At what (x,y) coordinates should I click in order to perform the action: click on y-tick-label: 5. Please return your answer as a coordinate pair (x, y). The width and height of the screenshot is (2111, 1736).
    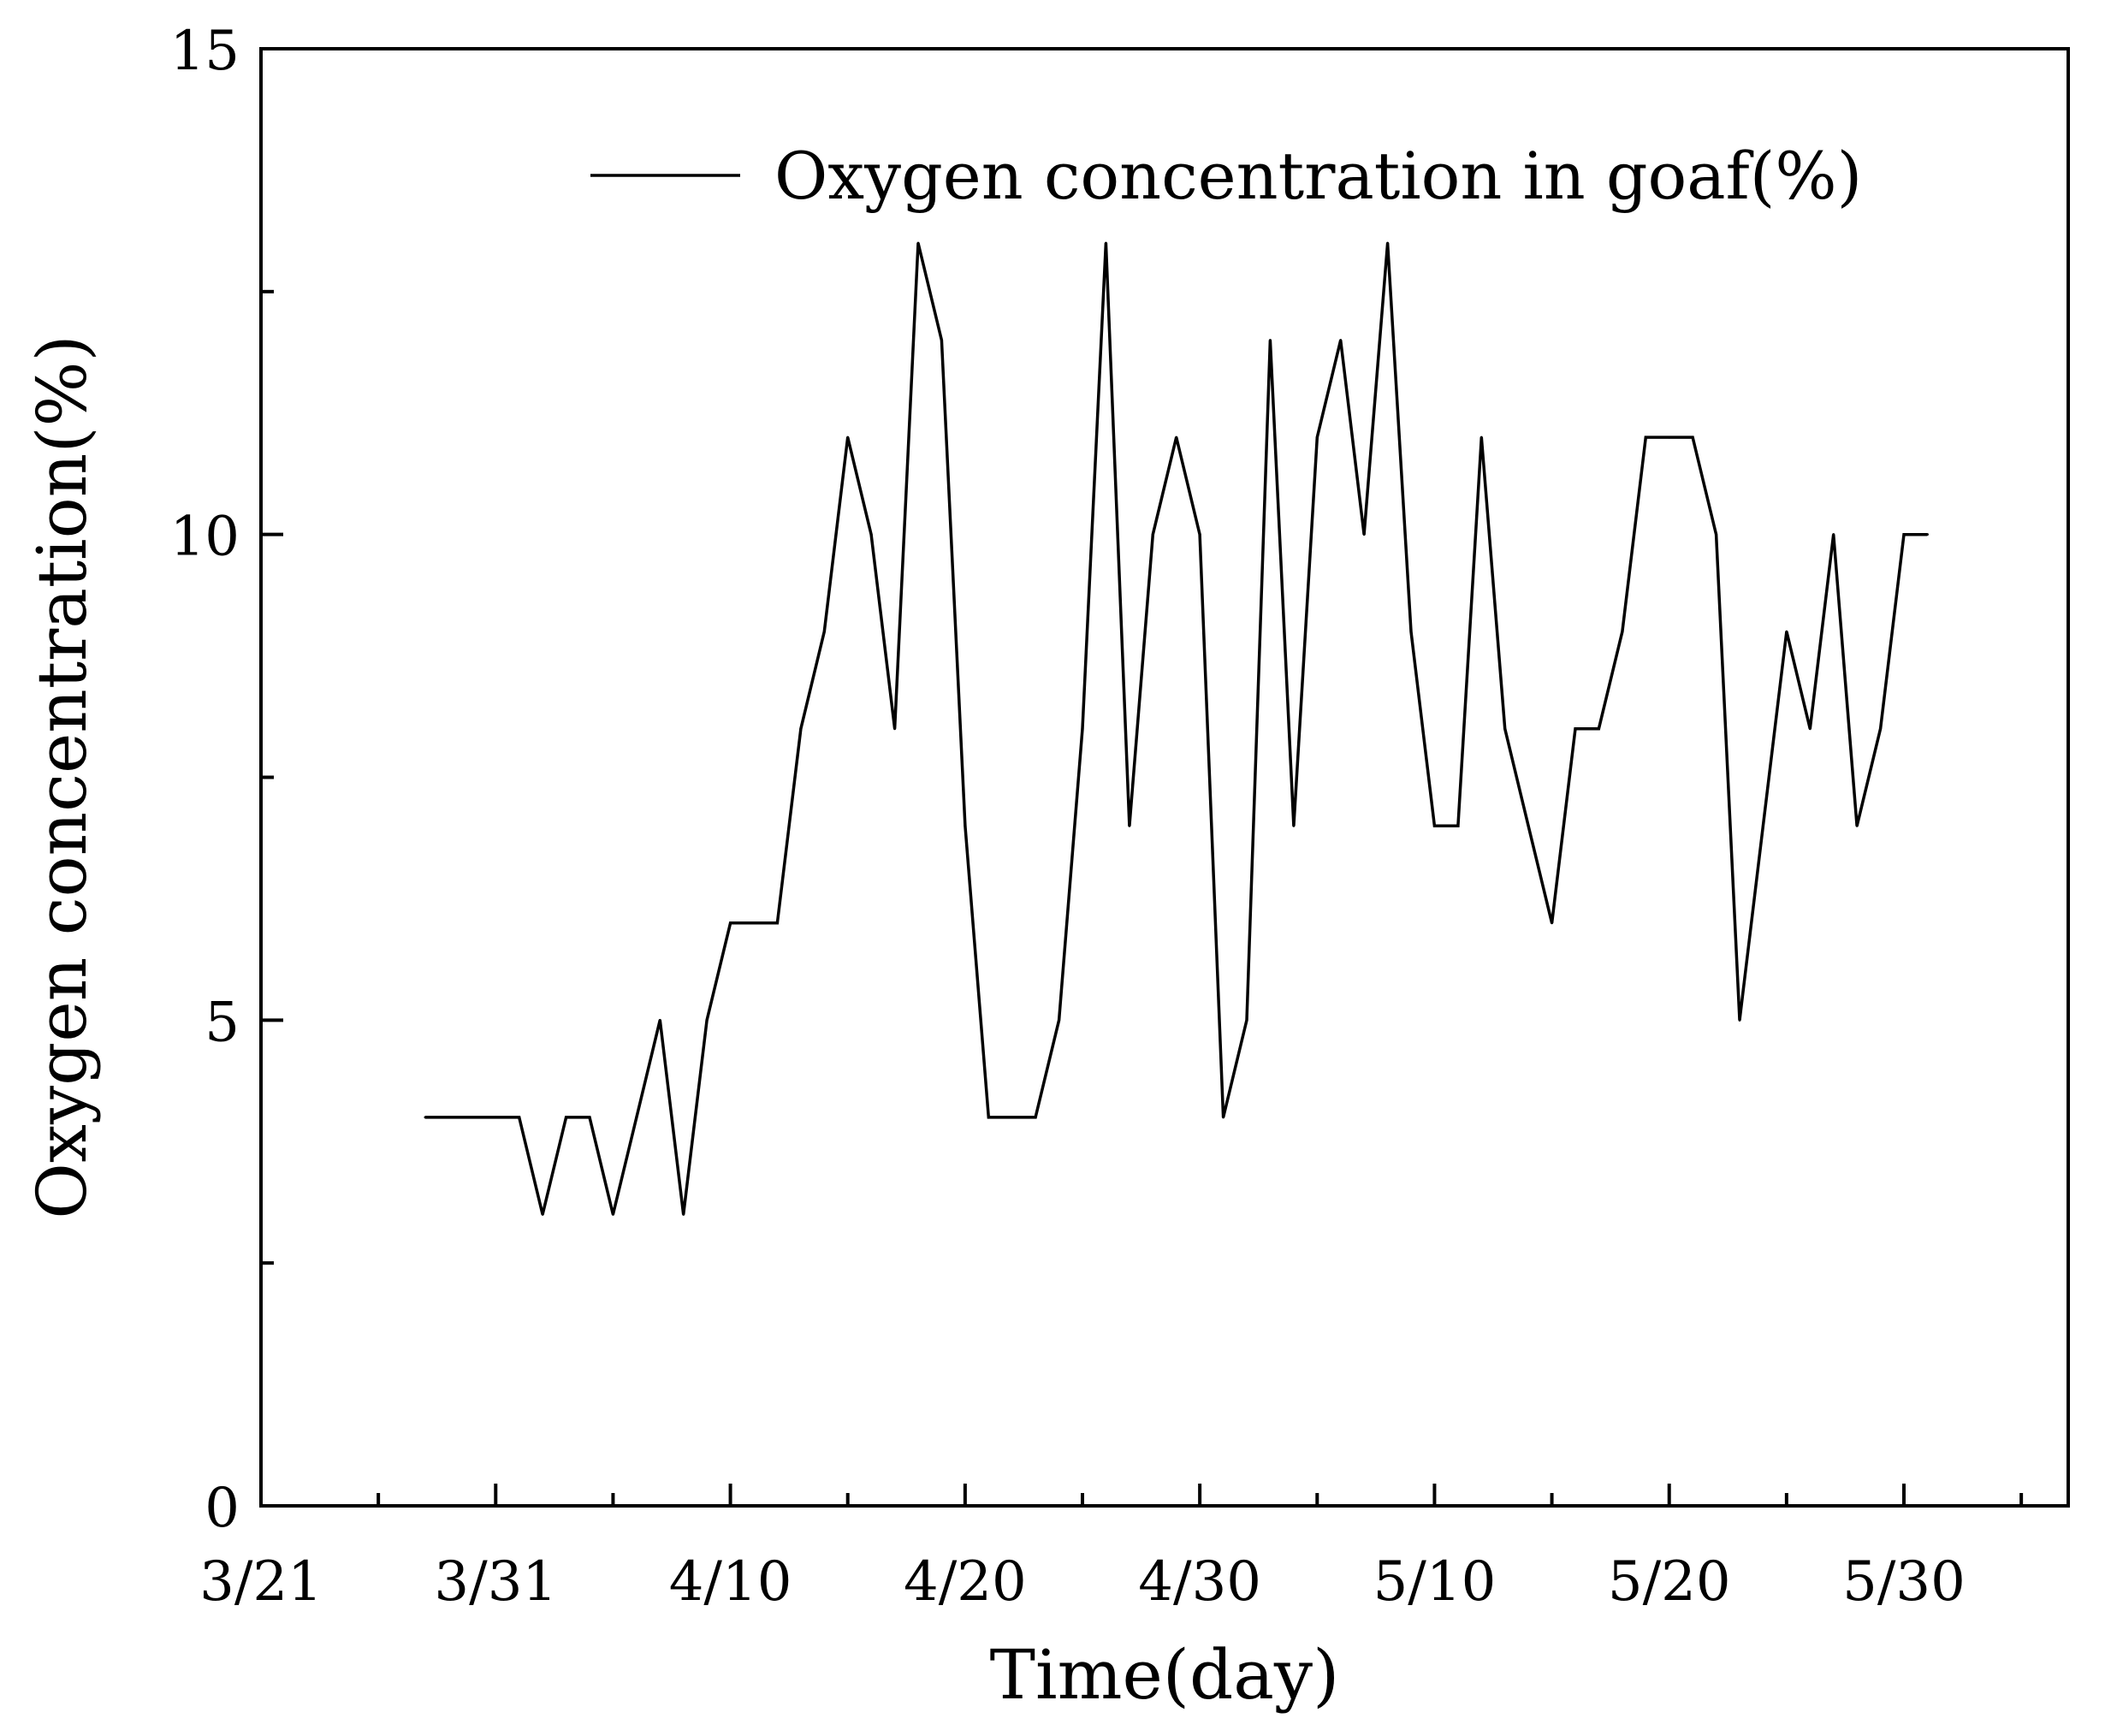
    Looking at the image, I should click on (223, 1023).